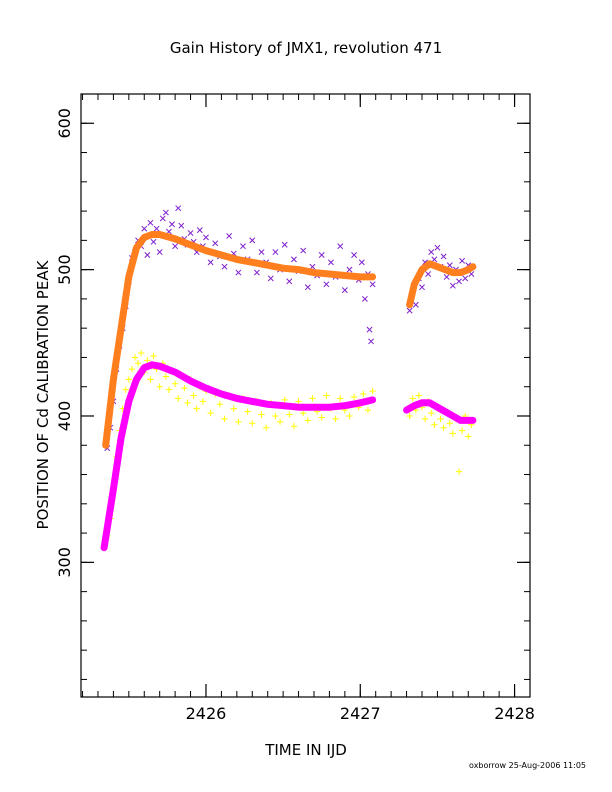 This screenshot has width=612, height=792. I want to click on x-tick-label: 2426, so click(206, 713).